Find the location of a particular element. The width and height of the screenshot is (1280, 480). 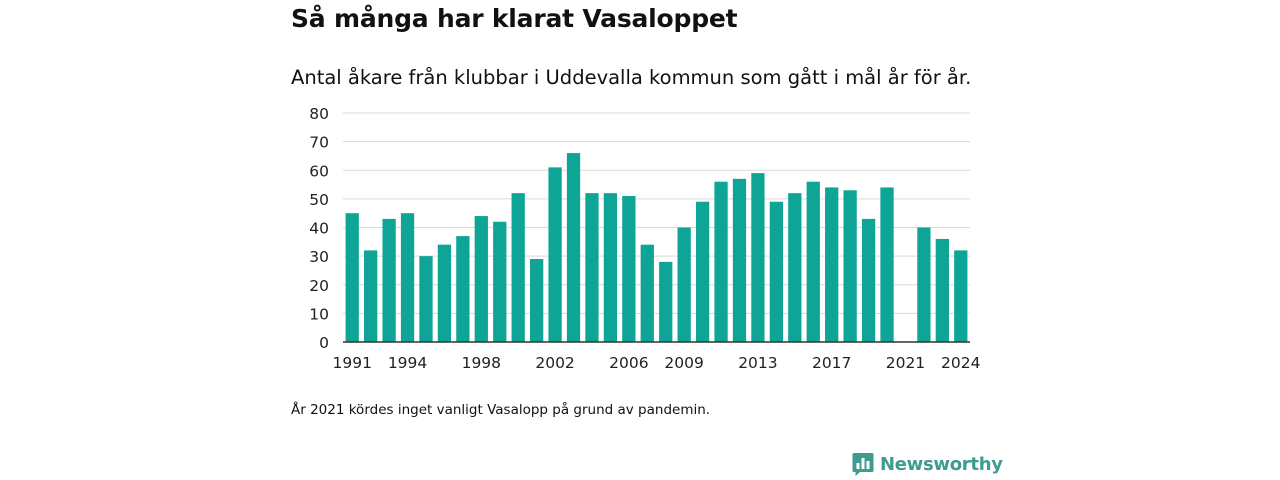

bar-2009 is located at coordinates (684, 284).